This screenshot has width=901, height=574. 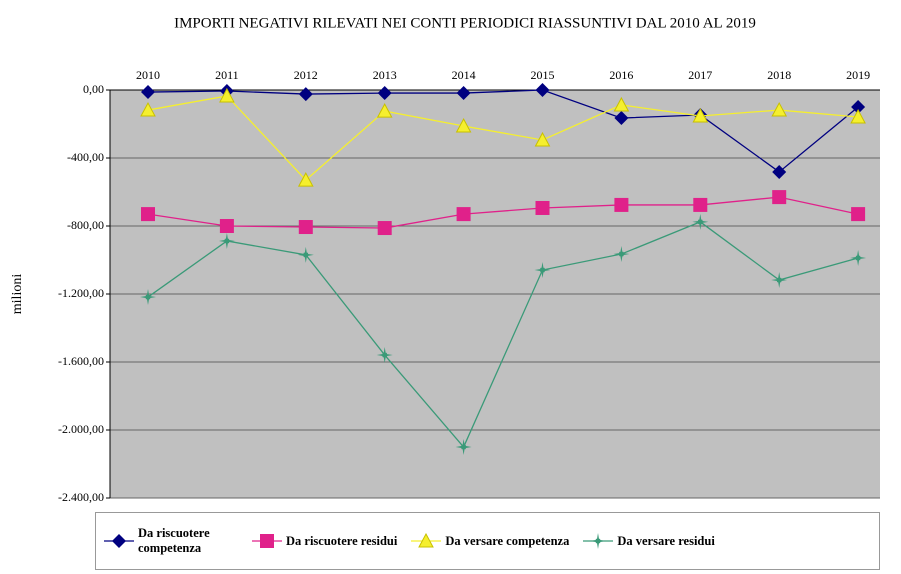 I want to click on legend-label: Da versare residui, so click(x=666, y=540).